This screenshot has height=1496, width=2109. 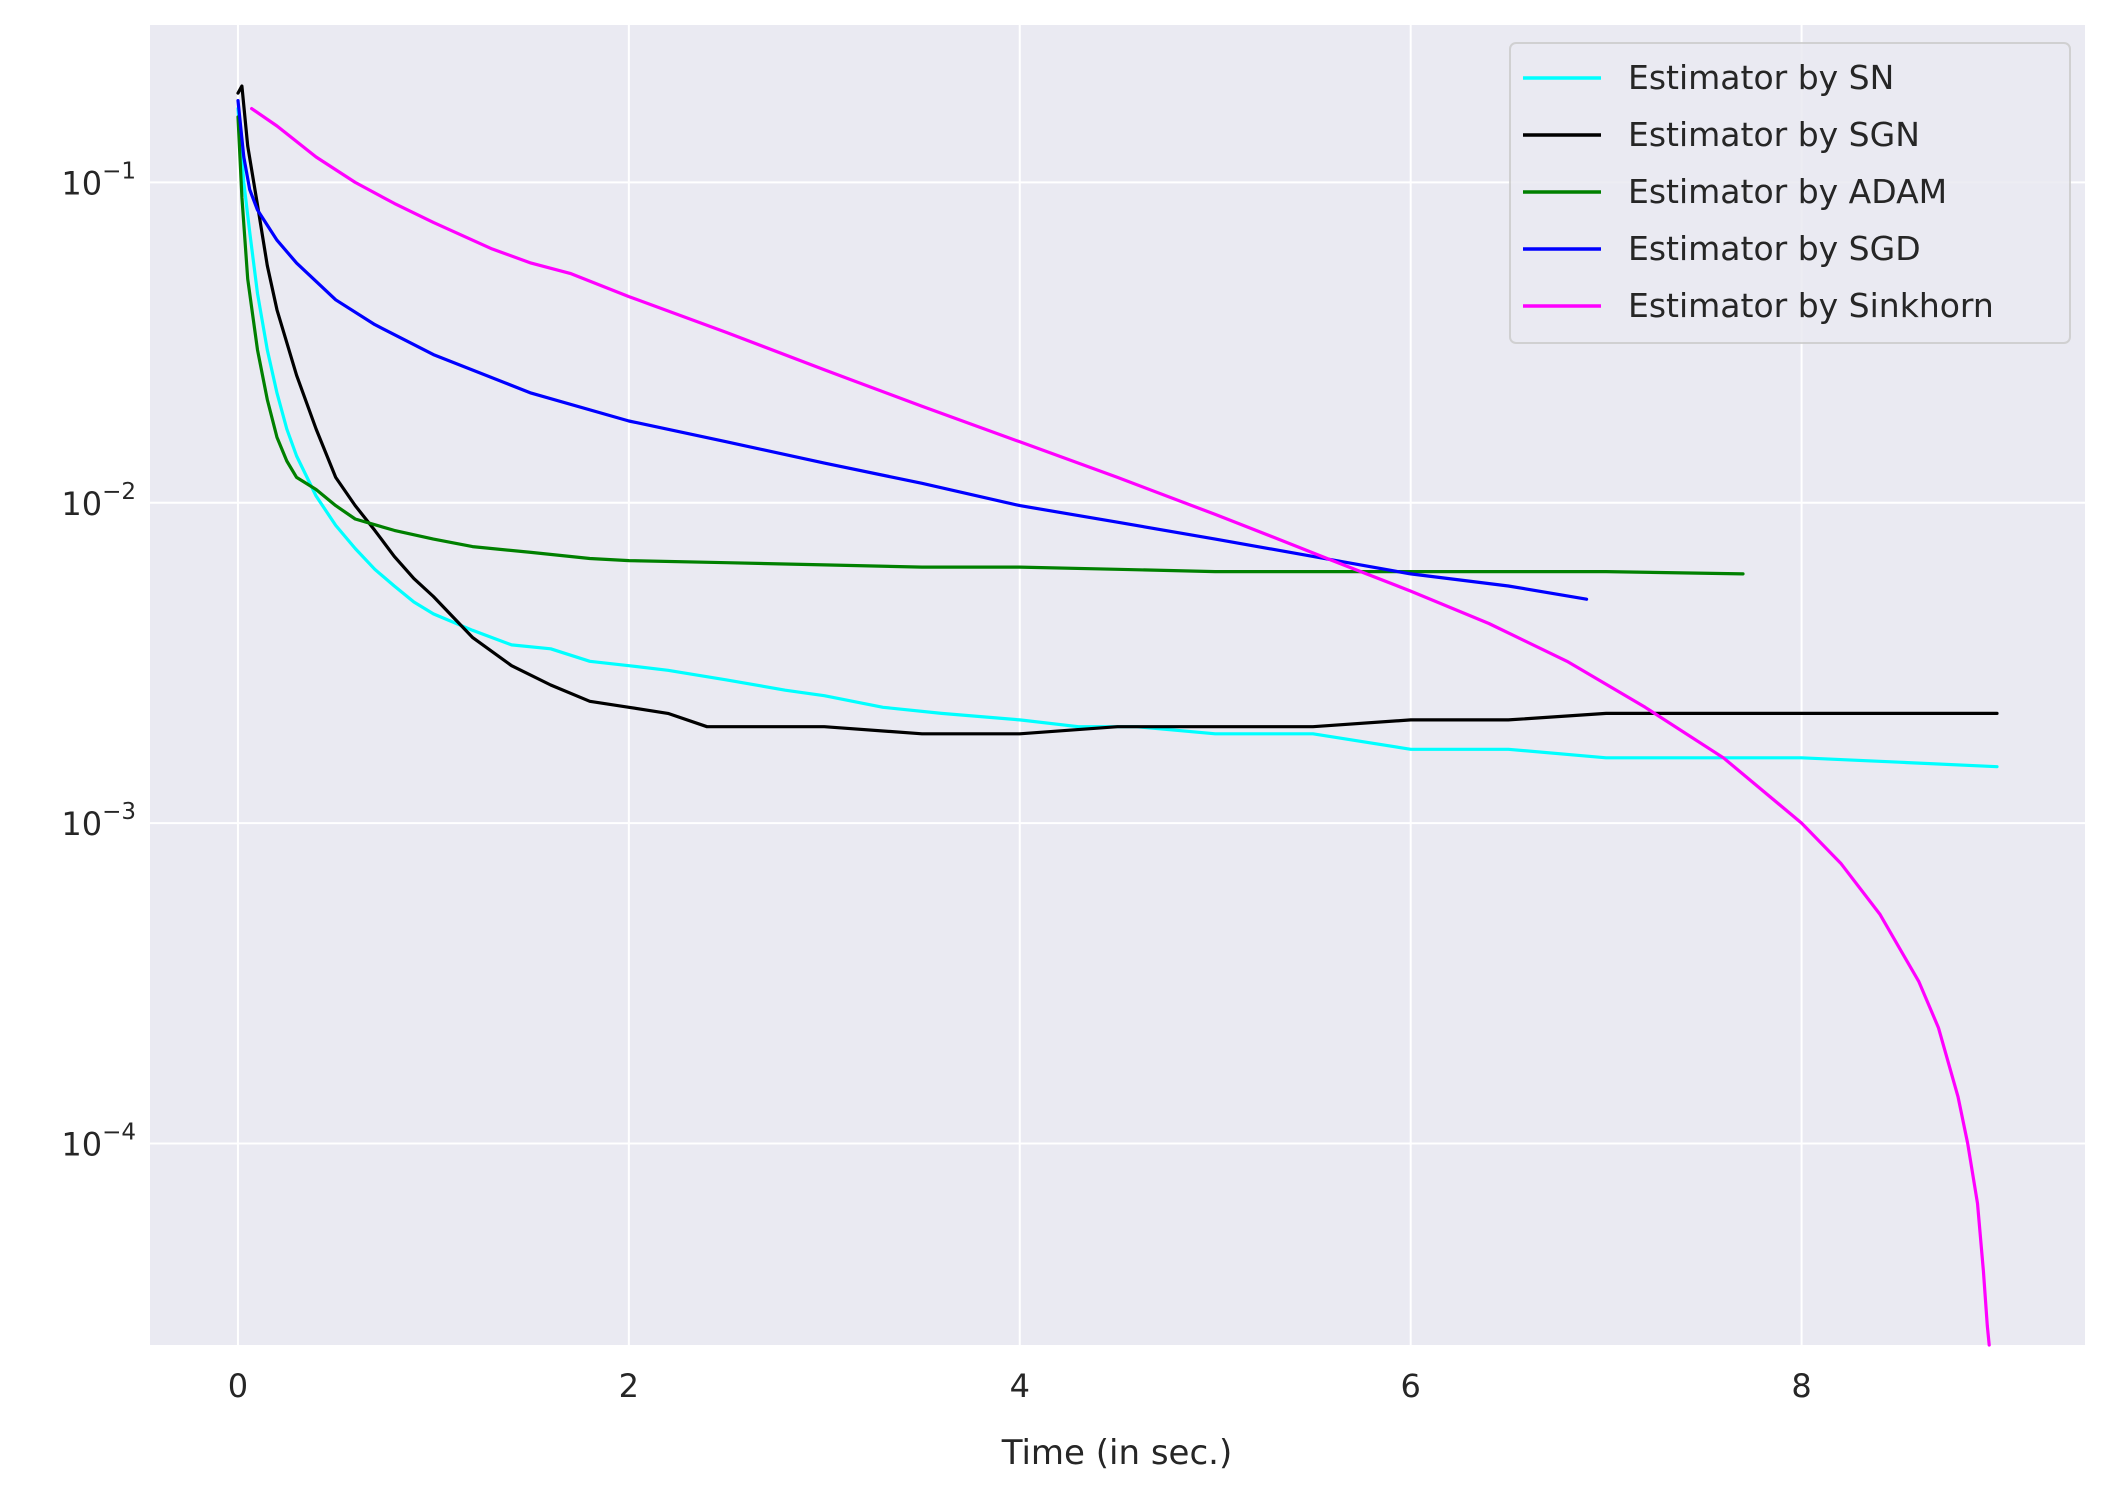 What do you see at coordinates (1801, 1386) in the screenshot?
I see `x-tick-label: 8` at bounding box center [1801, 1386].